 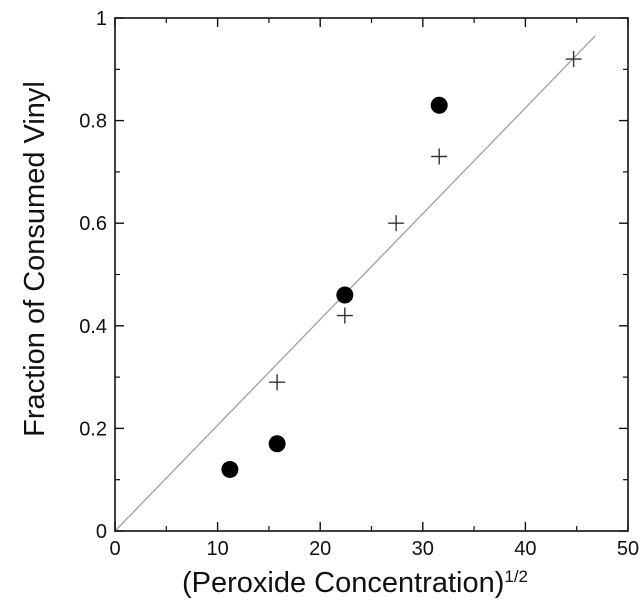 I want to click on y-axis-title: Fraction of Consumed Vinyl, so click(x=35, y=259).